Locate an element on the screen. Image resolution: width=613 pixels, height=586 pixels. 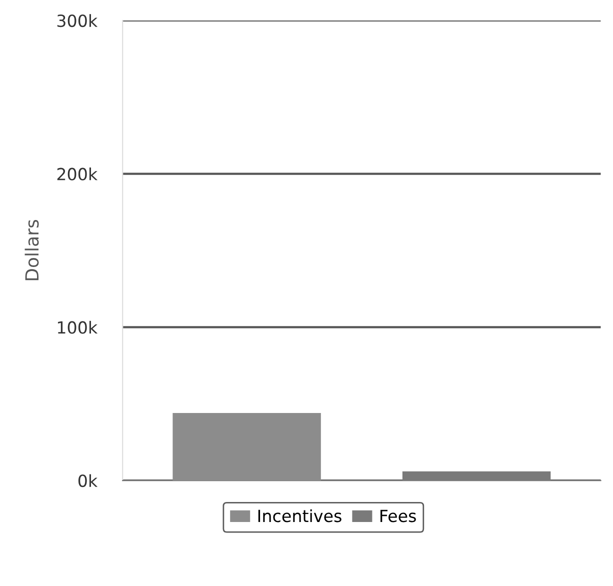
y-tick-label: 300k is located at coordinates (77, 21).